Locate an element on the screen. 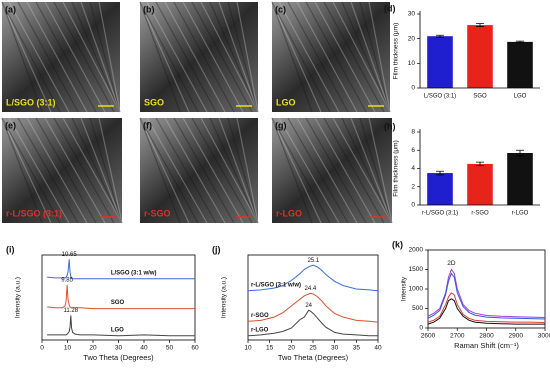 The width and height of the screenshot is (550, 372). image-caption: LGO is located at coordinates (286, 102).